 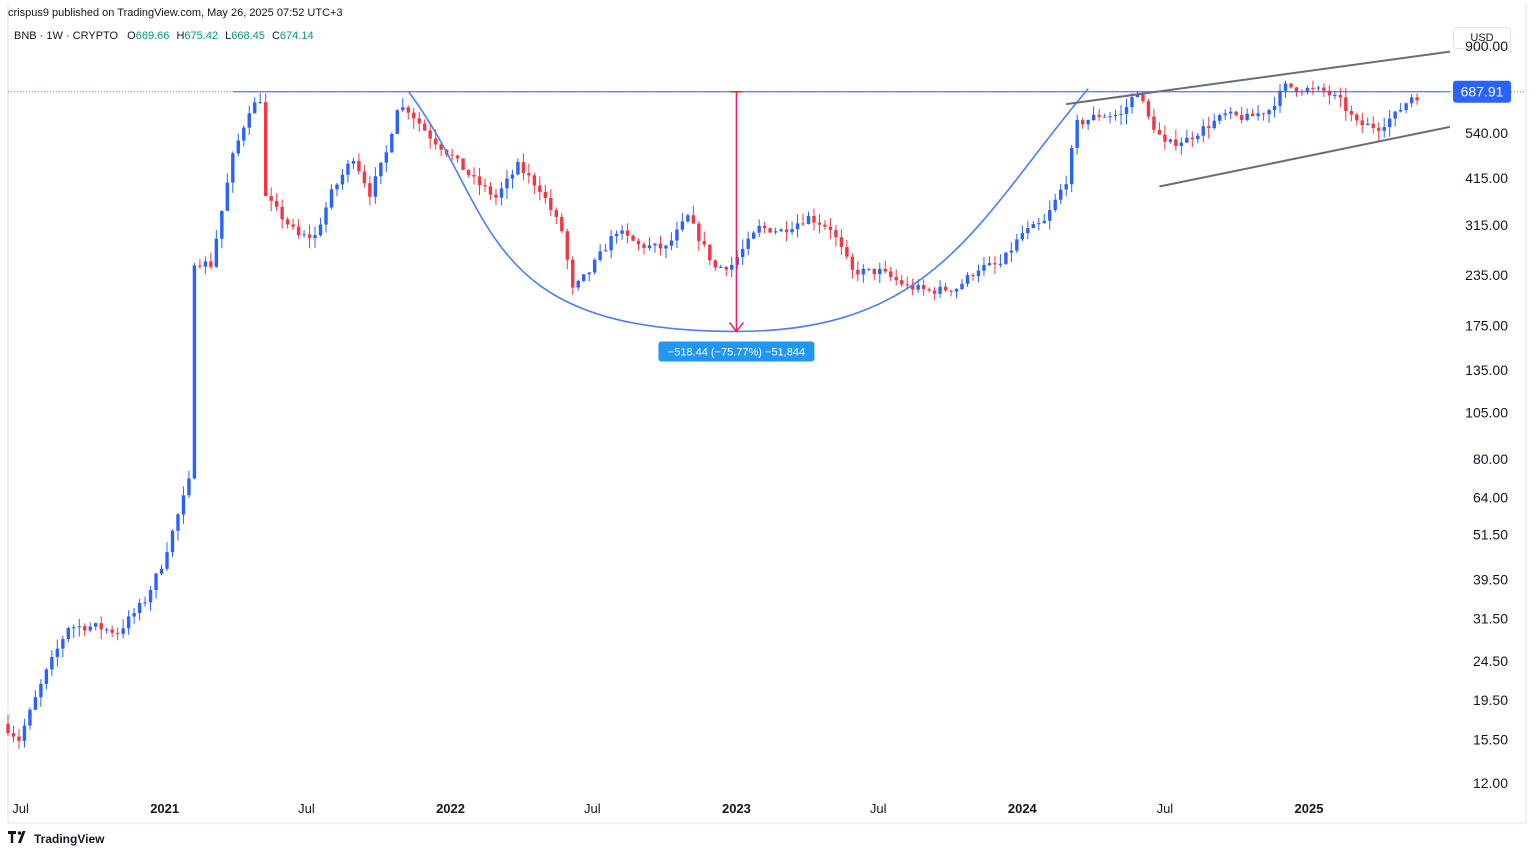 I want to click on last-price-box, so click(x=1482, y=91).